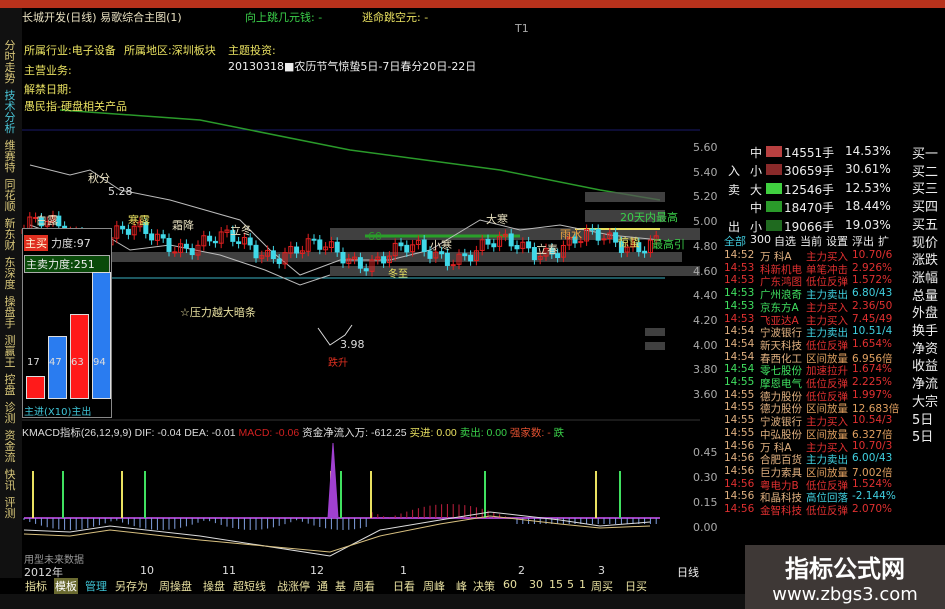  Describe the element at coordinates (10, 195) in the screenshot. I see `left-tab-3: 同花顺` at that location.